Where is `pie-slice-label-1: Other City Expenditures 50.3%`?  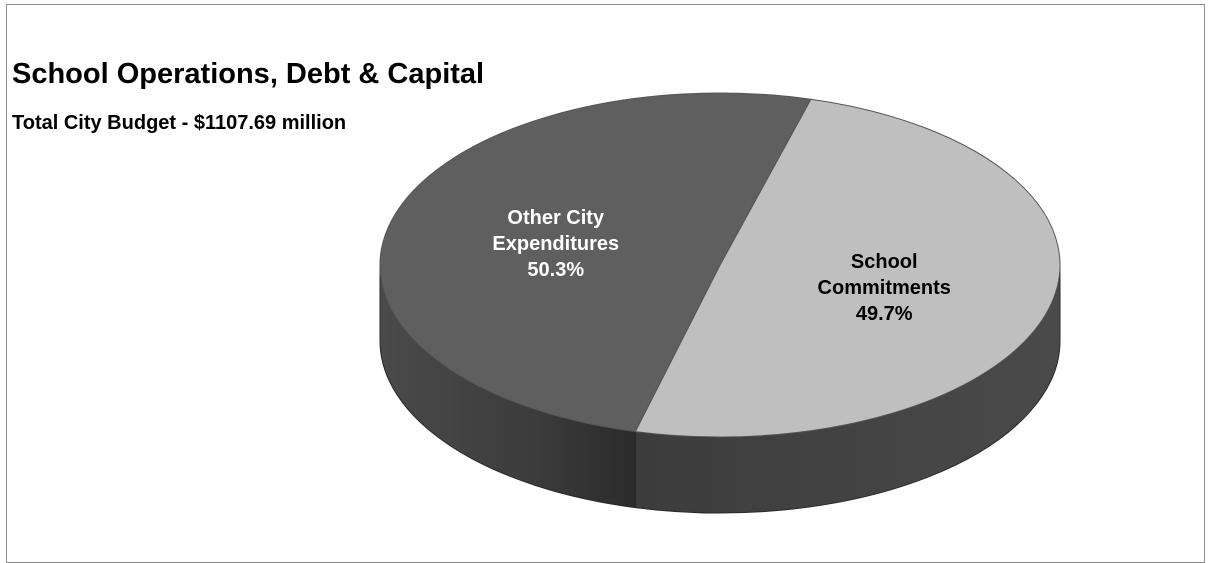 pie-slice-label-1: Other City Expenditures 50.3% is located at coordinates (555, 244).